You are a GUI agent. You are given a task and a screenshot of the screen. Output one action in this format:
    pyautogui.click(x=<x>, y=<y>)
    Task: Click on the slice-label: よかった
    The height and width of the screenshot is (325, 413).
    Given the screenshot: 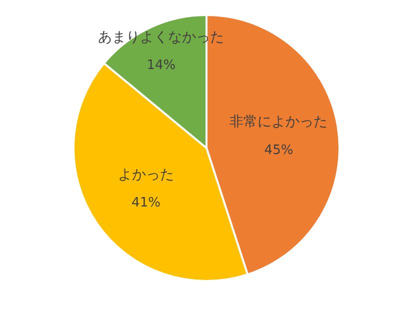 What is the action you would take?
    pyautogui.click(x=146, y=174)
    